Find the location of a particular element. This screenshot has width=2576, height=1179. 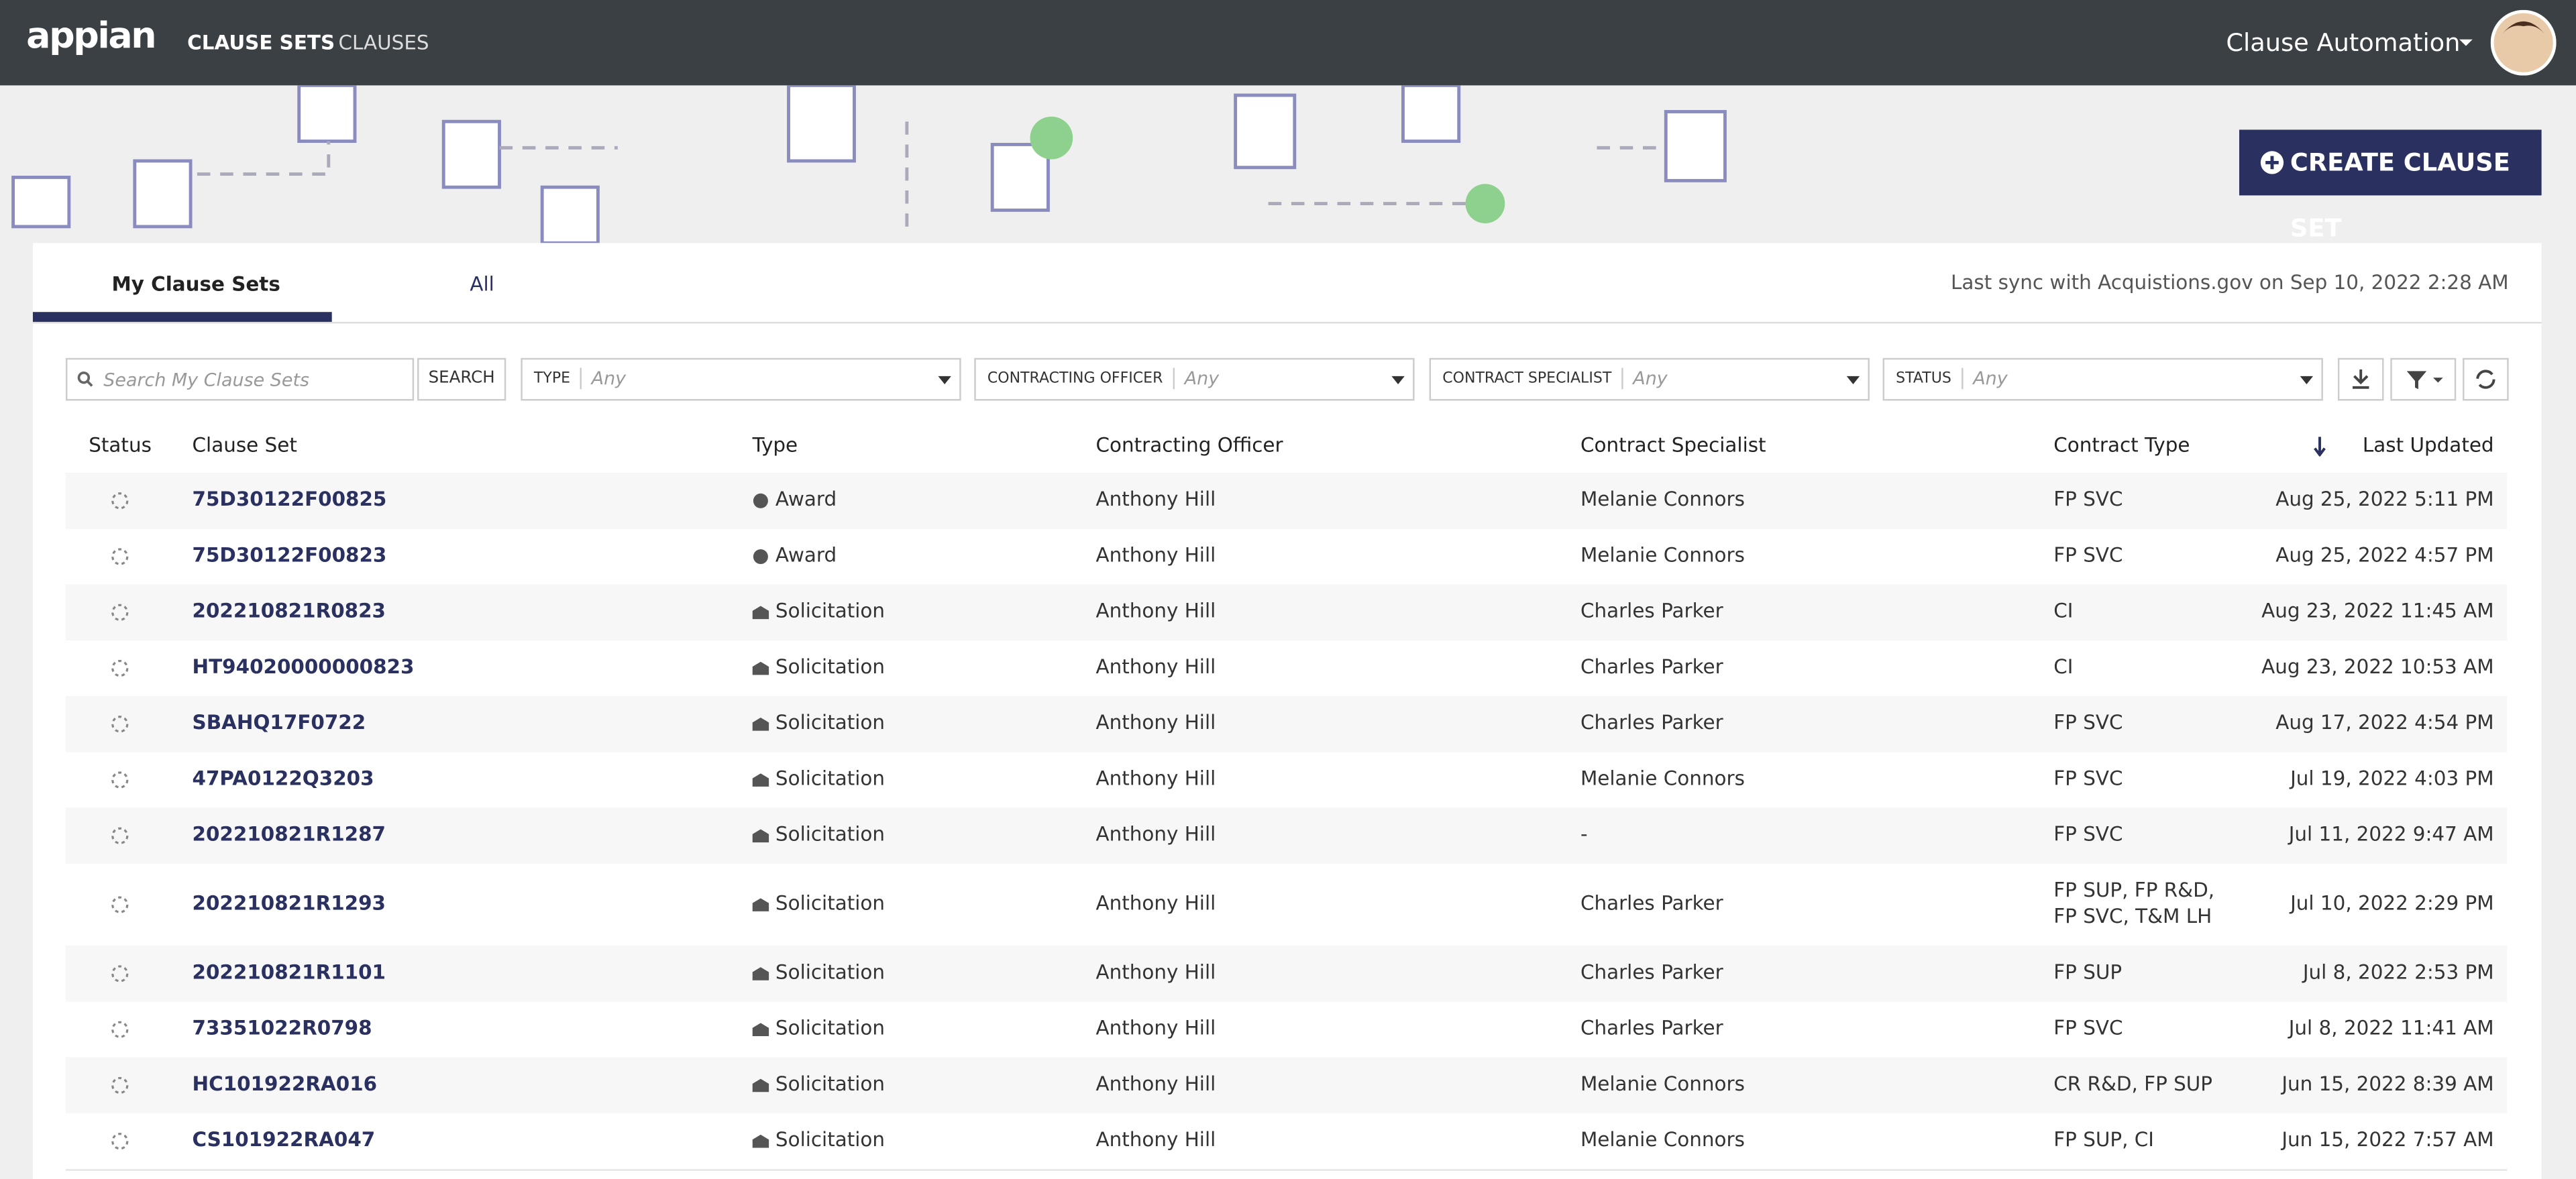

column-header: Contract Specialist is located at coordinates (1673, 445).